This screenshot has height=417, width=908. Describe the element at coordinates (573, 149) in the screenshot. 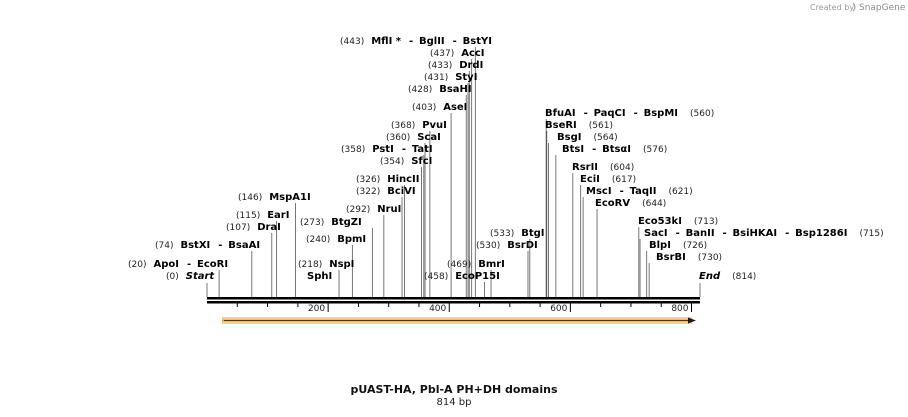

I see `site-name-btsi-0: BtsI` at that location.